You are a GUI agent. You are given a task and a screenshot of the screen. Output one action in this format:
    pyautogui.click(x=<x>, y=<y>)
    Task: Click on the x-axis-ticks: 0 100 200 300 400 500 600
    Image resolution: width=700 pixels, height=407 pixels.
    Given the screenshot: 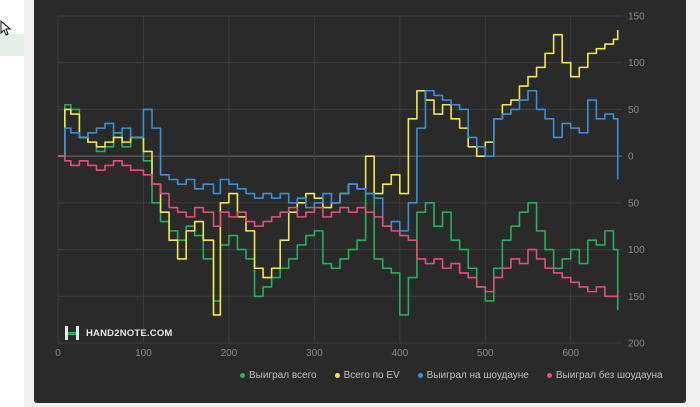 What is the action you would take?
    pyautogui.click(x=317, y=353)
    